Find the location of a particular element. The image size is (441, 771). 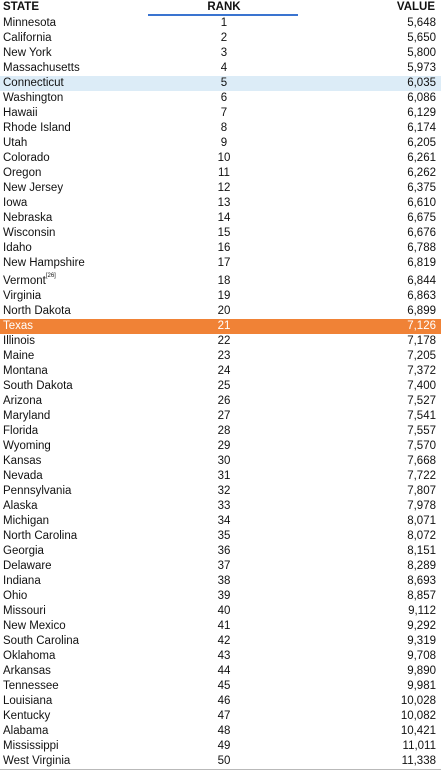

cell-rank: 25 is located at coordinates (224, 386).